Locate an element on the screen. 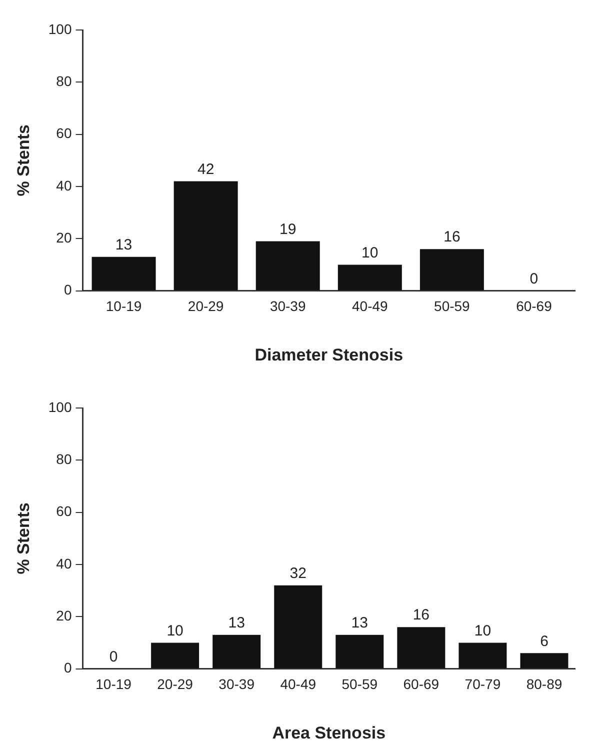  x-axis-title: Area Stenosis is located at coordinates (329, 732).